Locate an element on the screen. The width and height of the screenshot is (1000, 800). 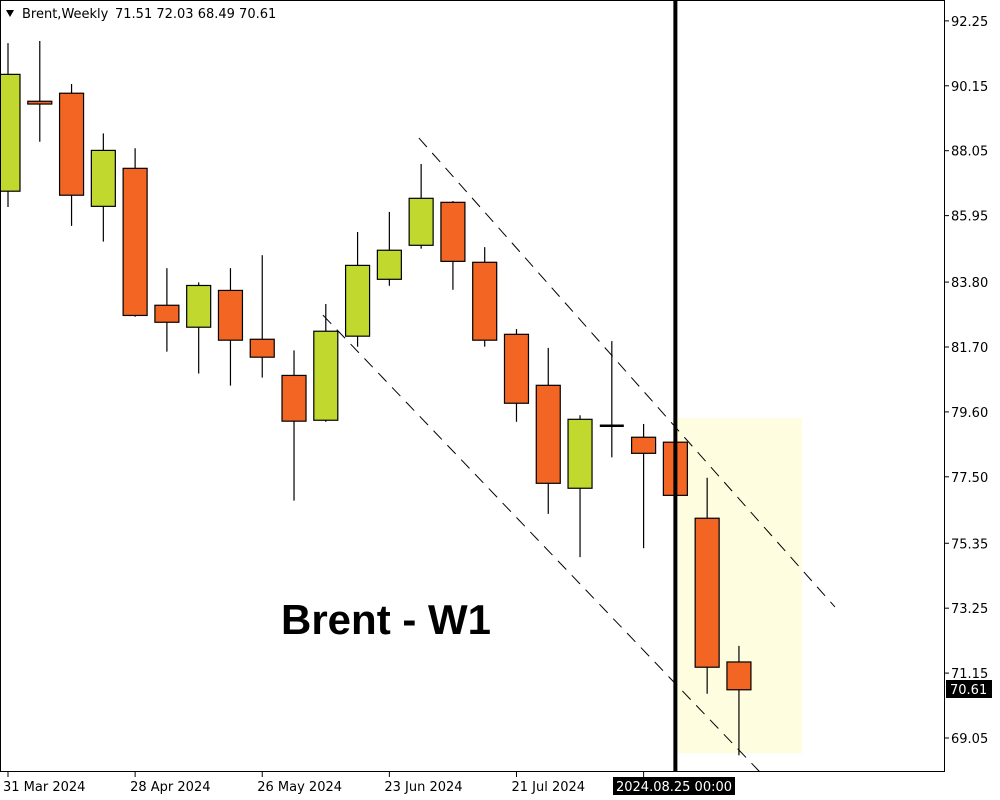
chart-header: Brent,Weekly 71.51 72.03 68.49 70.61 is located at coordinates (141, 14).